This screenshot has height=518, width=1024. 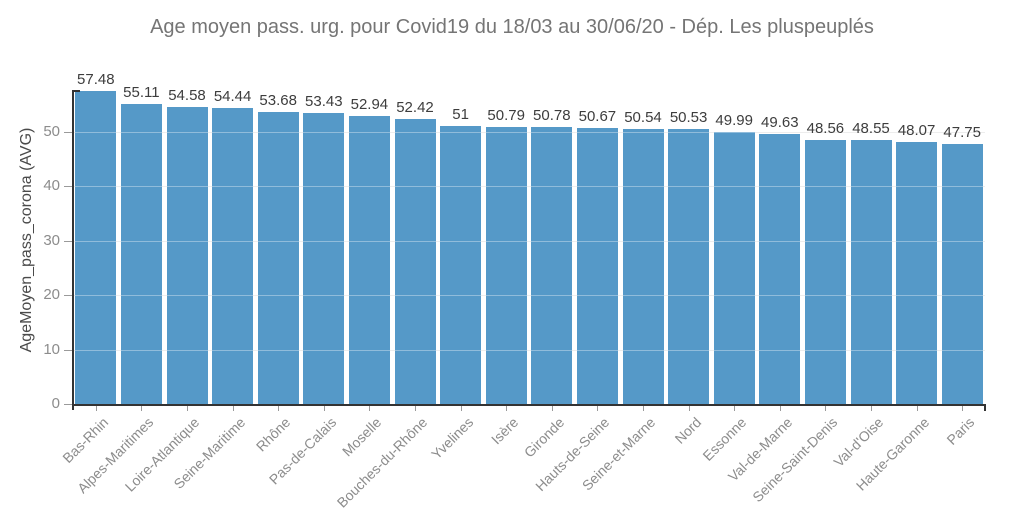 What do you see at coordinates (369, 104) in the screenshot?
I see `bar-value-label: 52.94` at bounding box center [369, 104].